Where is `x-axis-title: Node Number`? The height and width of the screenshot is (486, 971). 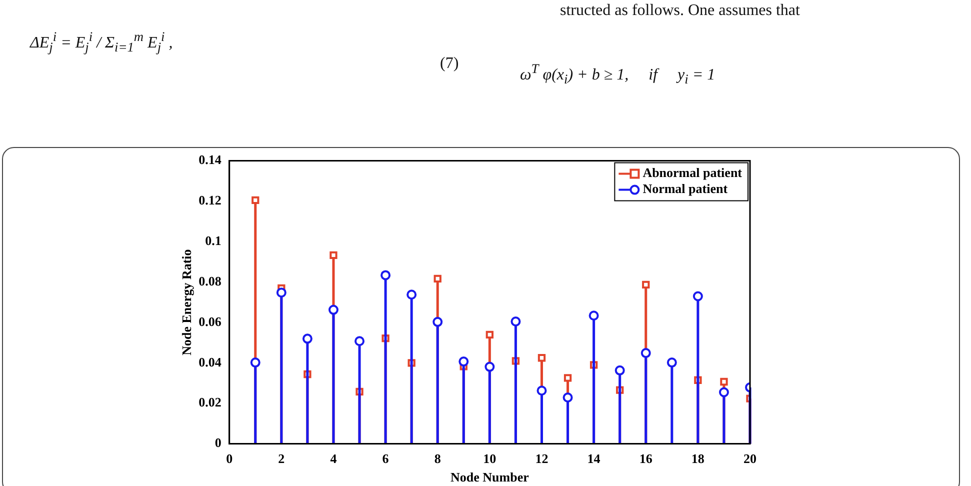 x-axis-title: Node Number is located at coordinates (490, 477).